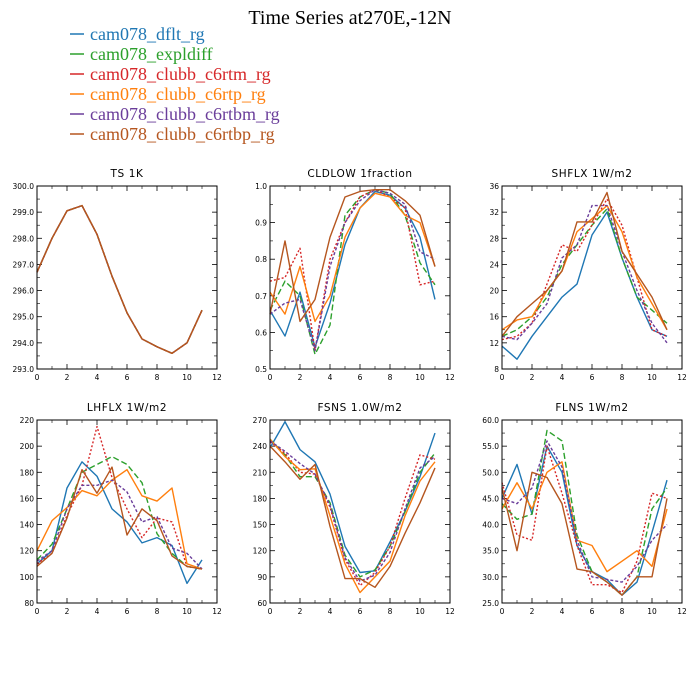 The width and height of the screenshot is (700, 700). Describe the element at coordinates (24, 264) in the screenshot. I see `y-tick-label: 297.0` at that location.